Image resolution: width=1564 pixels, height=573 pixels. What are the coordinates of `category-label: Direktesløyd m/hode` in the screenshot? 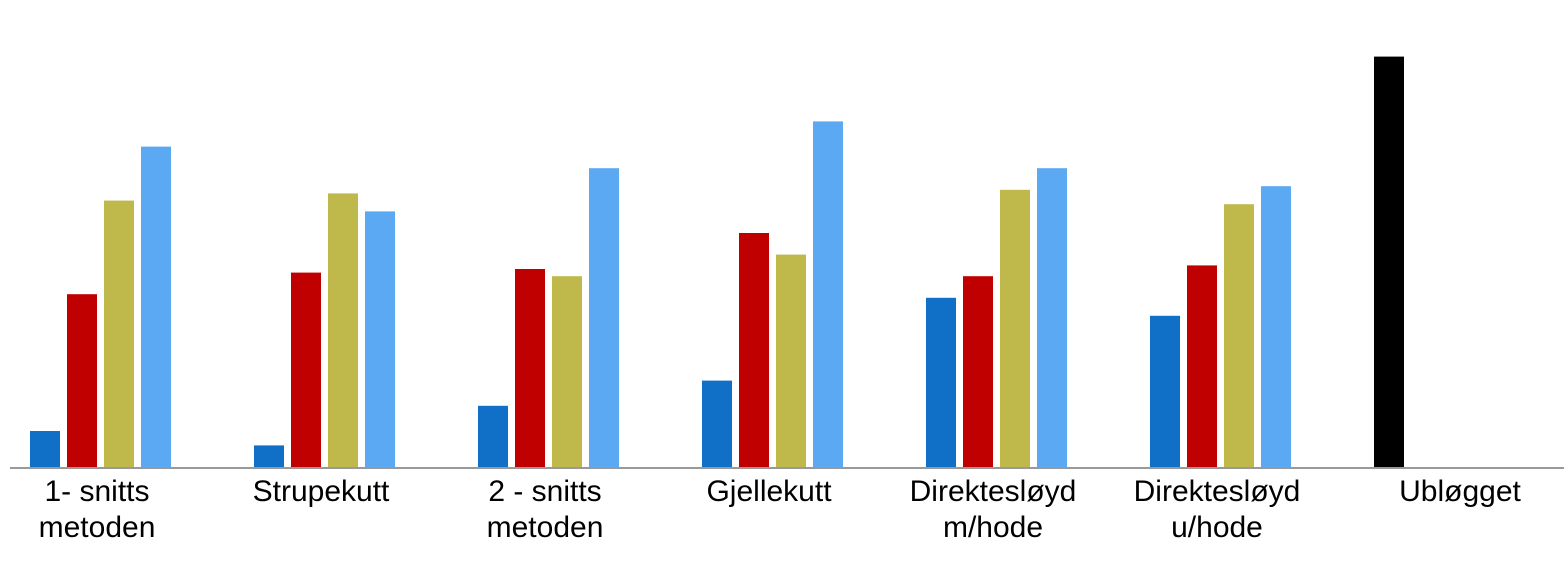 It's located at (993, 509).